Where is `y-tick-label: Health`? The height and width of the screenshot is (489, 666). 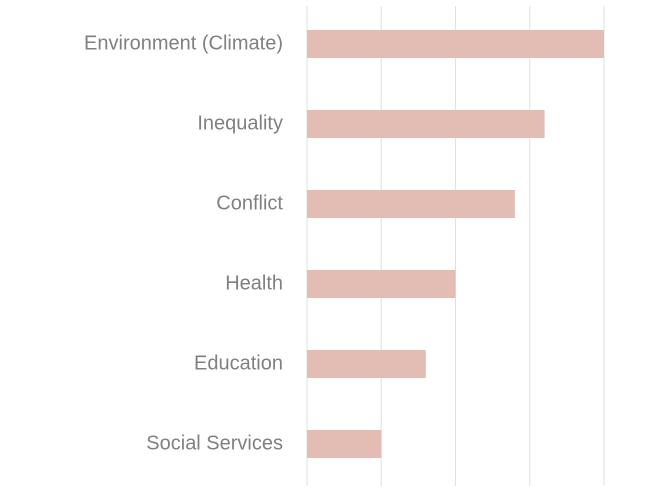 y-tick-label: Health is located at coordinates (254, 283).